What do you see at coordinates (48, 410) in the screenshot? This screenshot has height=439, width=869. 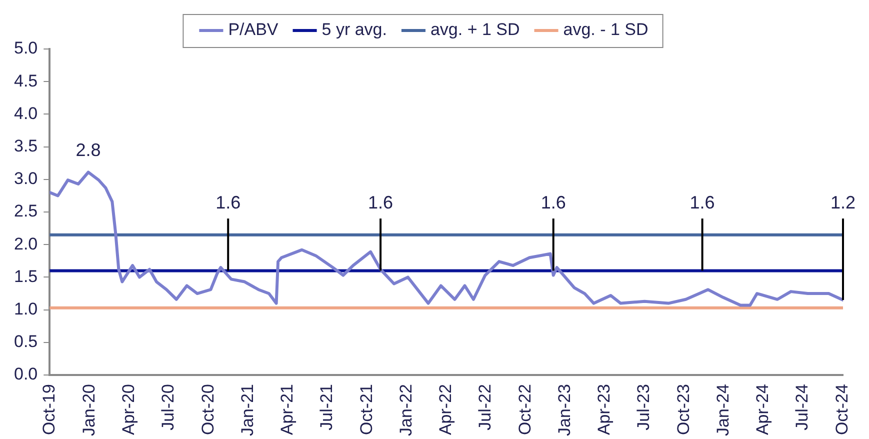 I see `x-tick-label: Oct-19` at bounding box center [48, 410].